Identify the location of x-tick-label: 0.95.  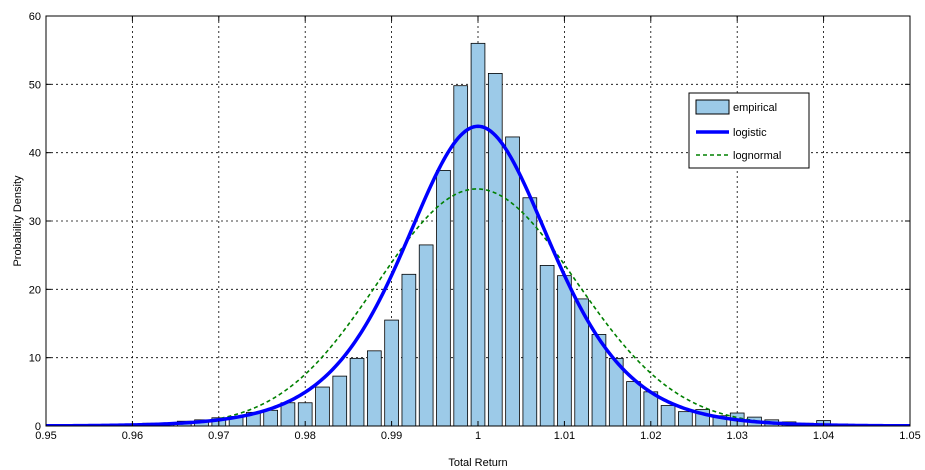
(45, 436).